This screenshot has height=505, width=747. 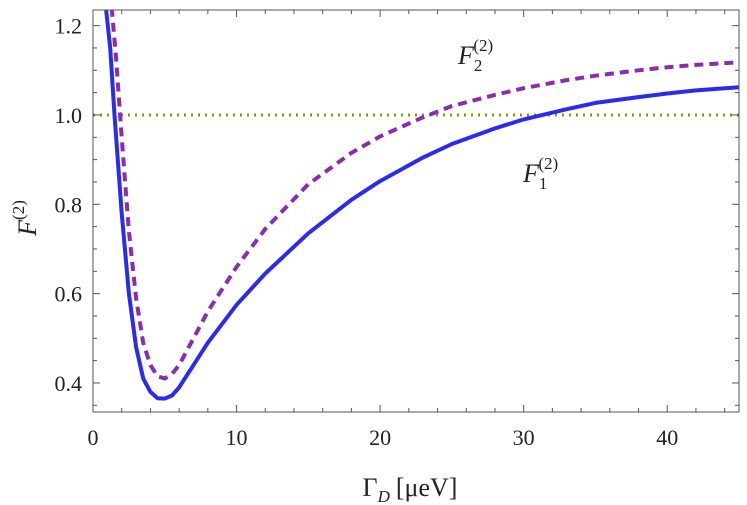 What do you see at coordinates (524, 437) in the screenshot?
I see `x-tick-label: 30` at bounding box center [524, 437].